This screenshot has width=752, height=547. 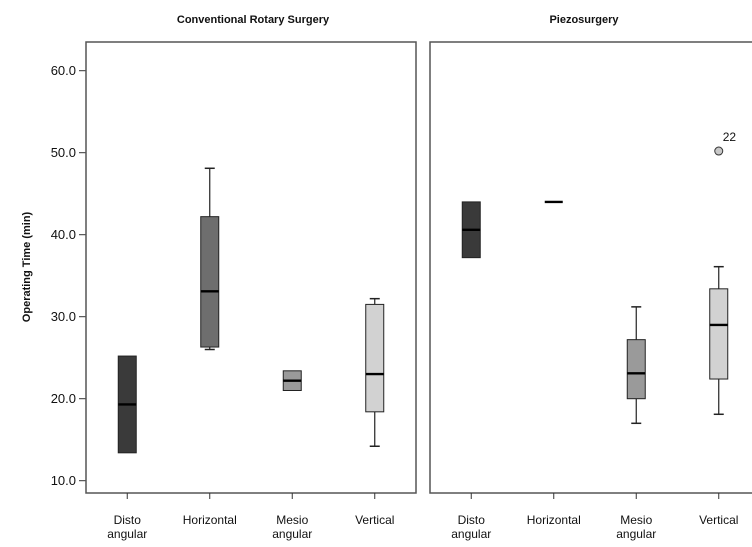 I want to click on y-tick-label: 40.0, so click(x=63, y=234).